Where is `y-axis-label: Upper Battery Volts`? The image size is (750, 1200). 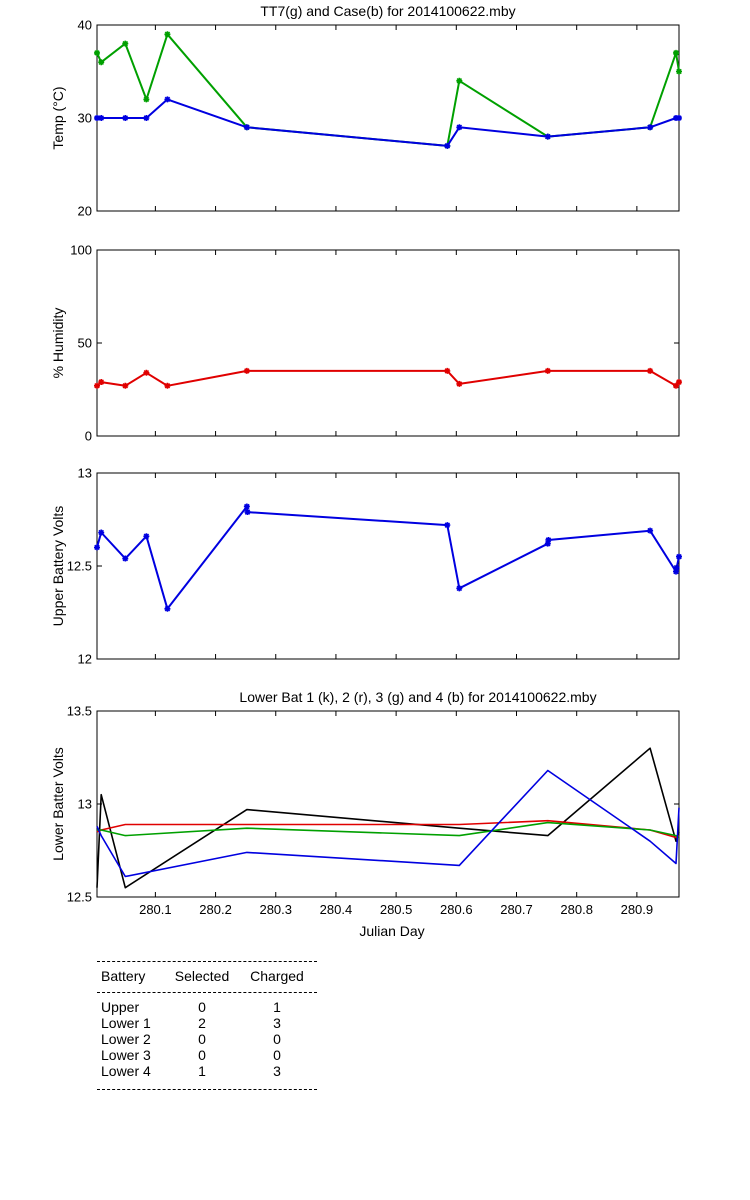 y-axis-label: Upper Battery Volts is located at coordinates (58, 566).